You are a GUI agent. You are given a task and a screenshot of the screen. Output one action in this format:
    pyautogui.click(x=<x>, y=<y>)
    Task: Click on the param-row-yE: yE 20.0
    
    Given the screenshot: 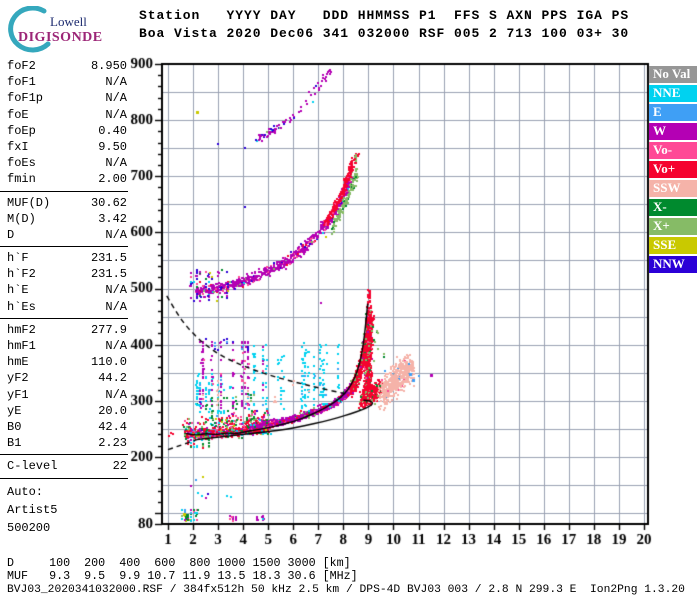 What is the action you would take?
    pyautogui.click(x=65, y=411)
    